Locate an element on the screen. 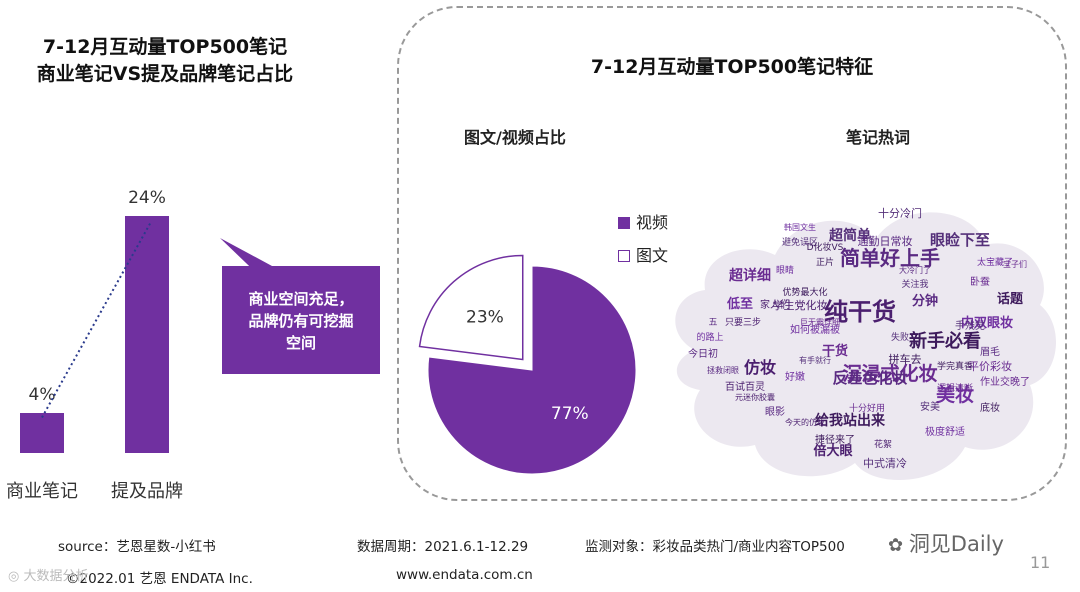 This screenshot has height=592, width=1080. word-cloud-term: 倍大眼 is located at coordinates (833, 451).